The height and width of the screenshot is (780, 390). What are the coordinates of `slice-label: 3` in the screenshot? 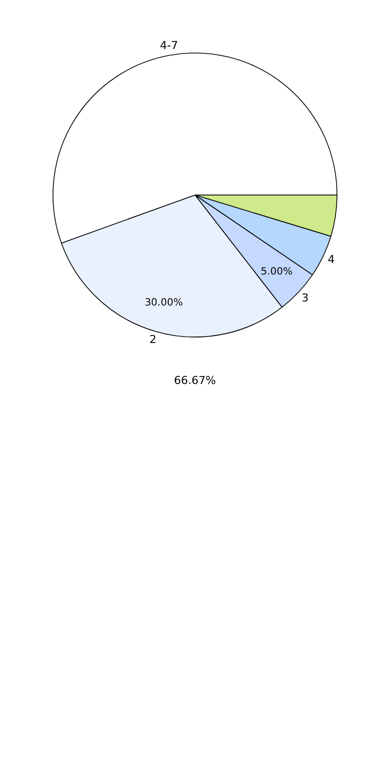 It's located at (305, 297).